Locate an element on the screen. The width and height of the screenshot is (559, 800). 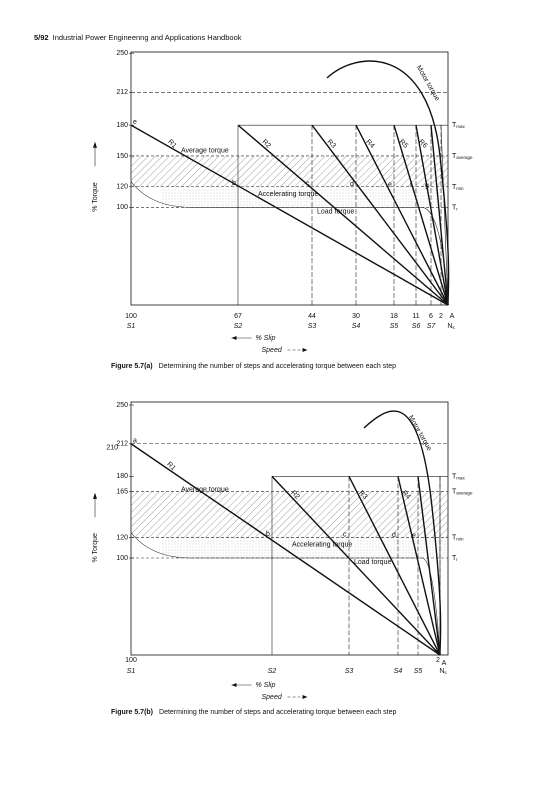
right-label: Taverage is located at coordinates (462, 156).